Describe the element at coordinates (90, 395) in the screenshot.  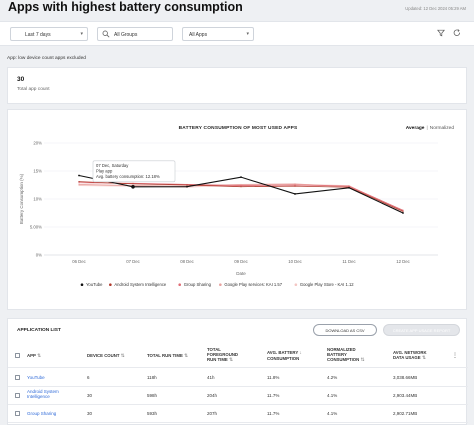
I see `cell-device-count: 30` at that location.